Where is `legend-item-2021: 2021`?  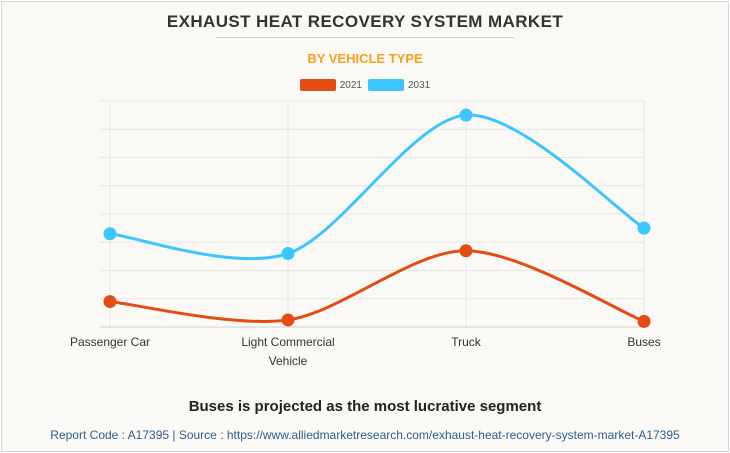 legend-item-2021: 2021 is located at coordinates (330, 85).